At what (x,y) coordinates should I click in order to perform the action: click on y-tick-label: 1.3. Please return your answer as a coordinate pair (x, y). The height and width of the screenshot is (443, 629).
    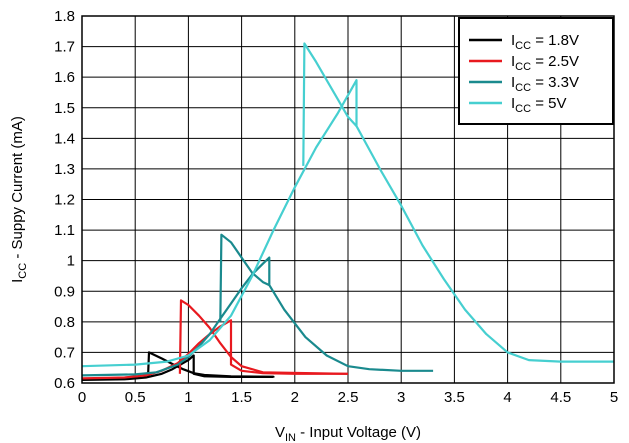
    Looking at the image, I should click on (64, 169).